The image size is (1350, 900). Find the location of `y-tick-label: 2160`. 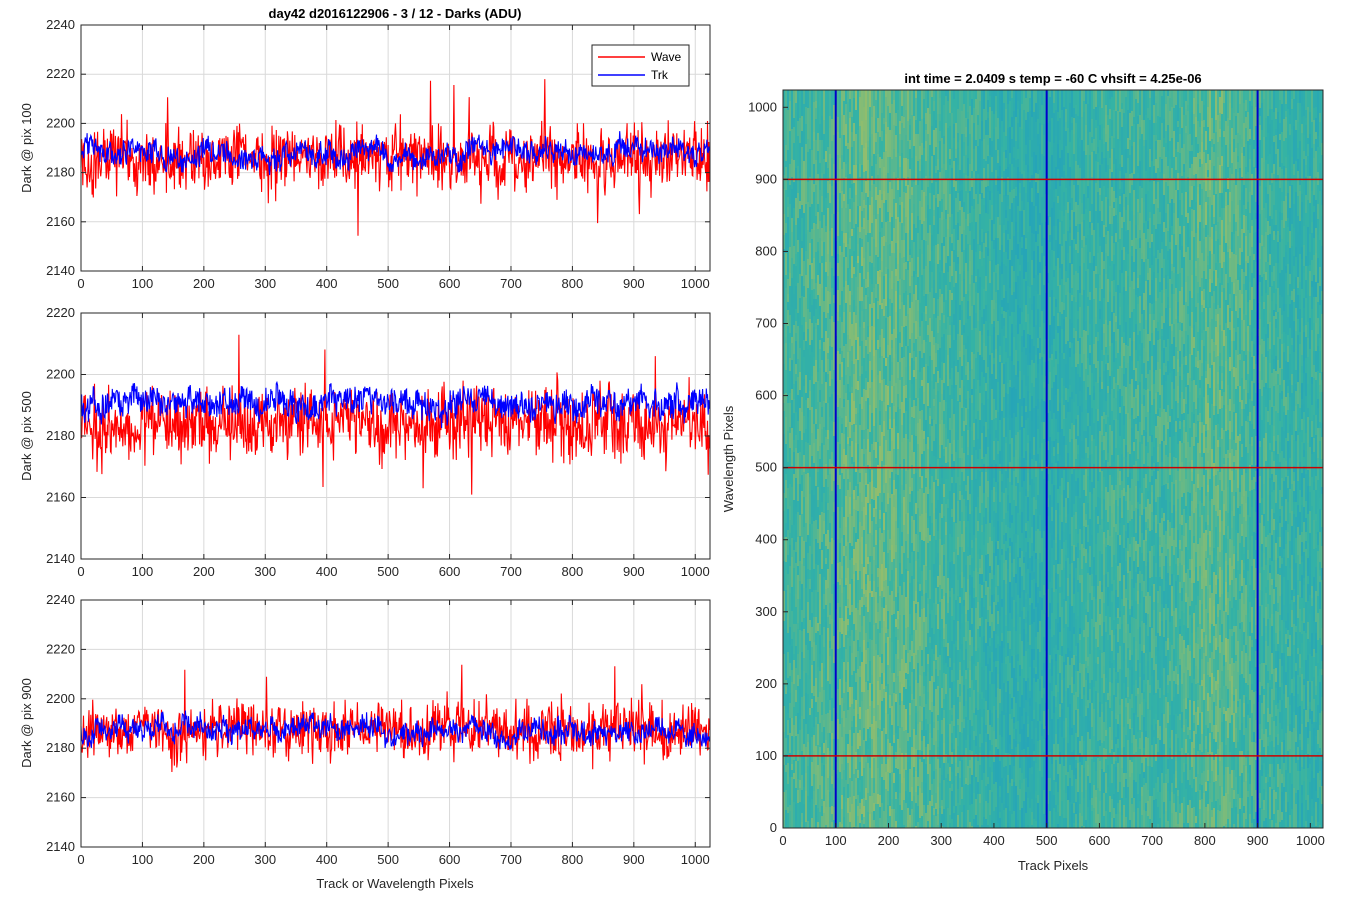

y-tick-label: 2160 is located at coordinates (60, 497).